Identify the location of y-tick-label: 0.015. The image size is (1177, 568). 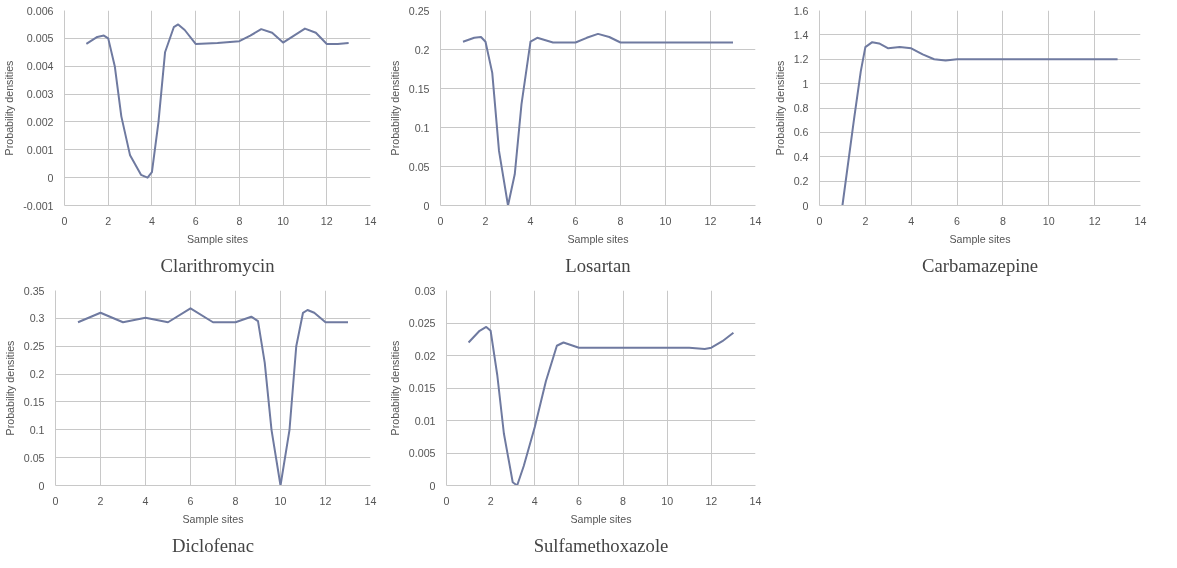
(422, 388).